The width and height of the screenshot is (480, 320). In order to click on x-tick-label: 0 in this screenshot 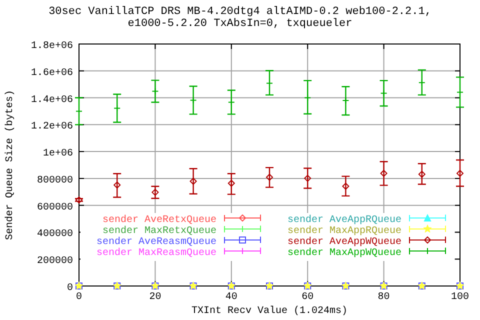, I will do `click(79, 297)`.